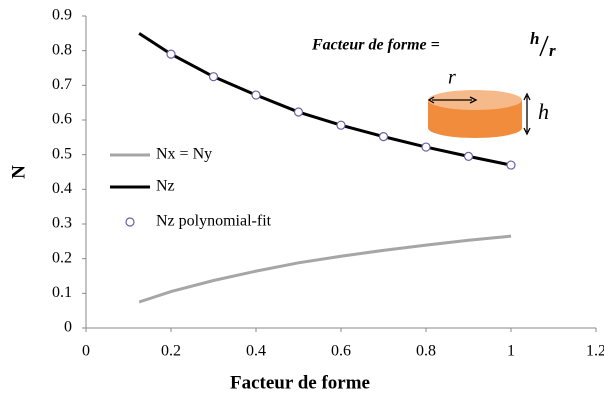 Image resolution: width=604 pixels, height=400 pixels. What do you see at coordinates (62, 257) in the screenshot?
I see `y-tick-label: 0.2` at bounding box center [62, 257].